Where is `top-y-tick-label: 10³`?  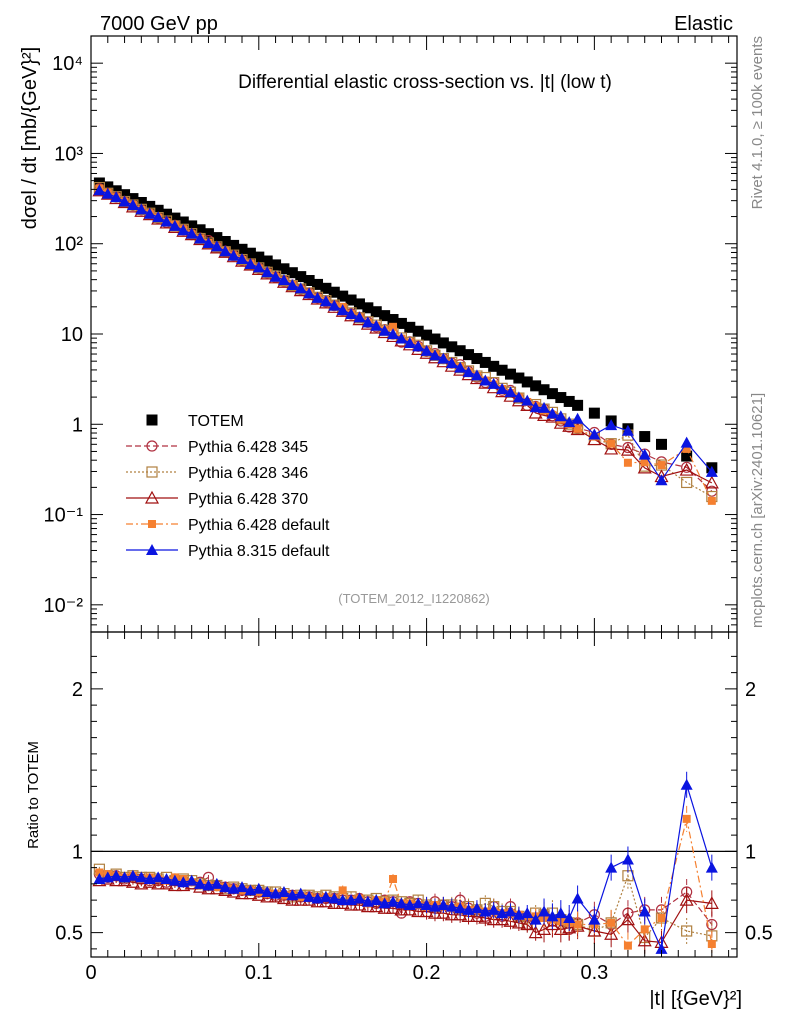
top-y-tick-label: 10³ is located at coordinates (68, 154).